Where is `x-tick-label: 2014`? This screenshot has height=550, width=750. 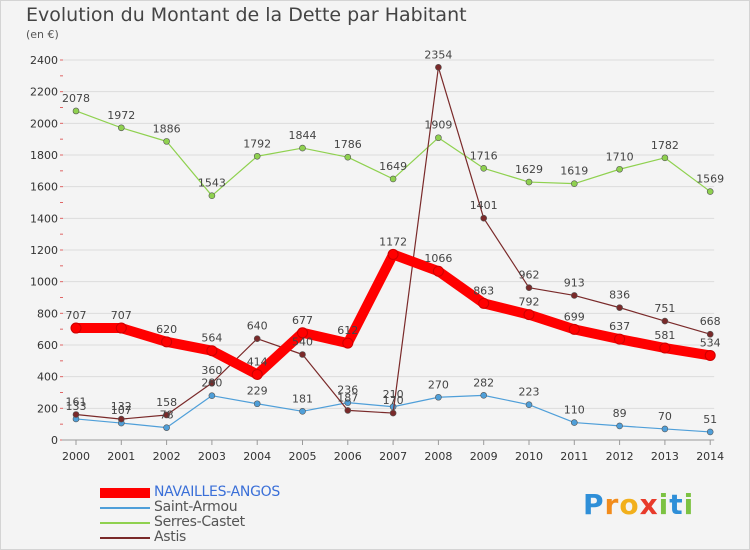
x-tick-label: 2014 is located at coordinates (710, 456).